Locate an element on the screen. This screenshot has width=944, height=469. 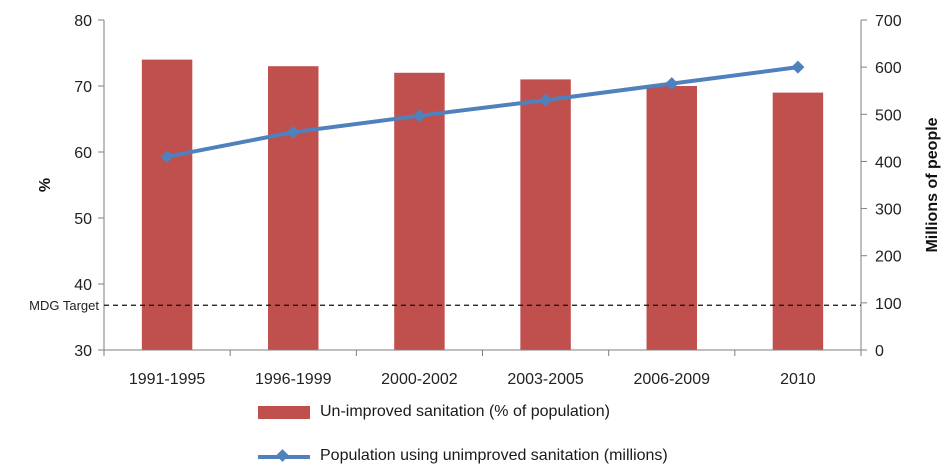
y2-tick-label: 0 is located at coordinates (879, 351).